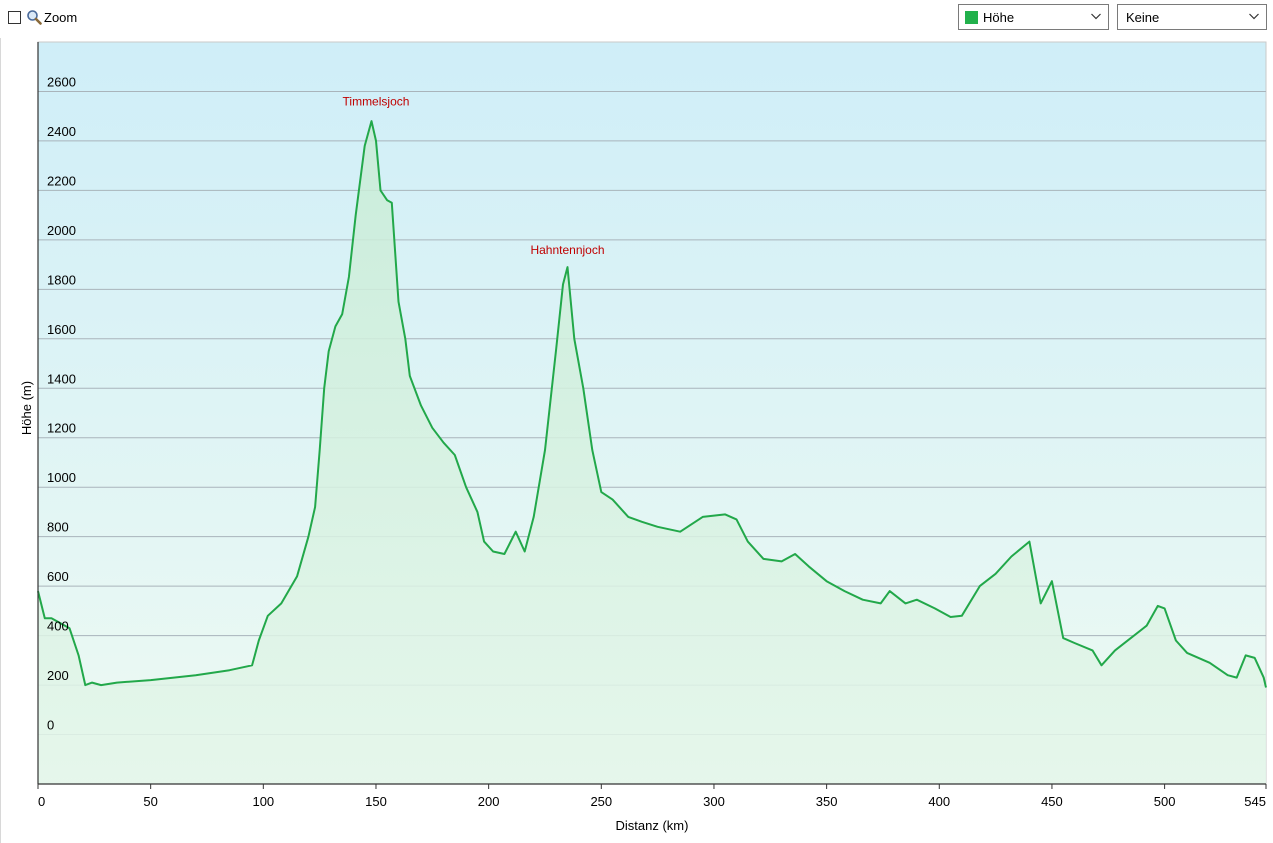 This screenshot has width=1273, height=843. I want to click on y-tick-label: 400, so click(58, 626).